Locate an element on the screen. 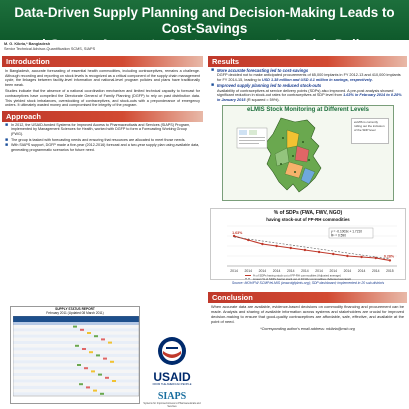 Image resolution: width=409 pixels, height=409 pixels. chart-title-2: having stock-out of FP-RH commodities is located at coordinates (308, 219).